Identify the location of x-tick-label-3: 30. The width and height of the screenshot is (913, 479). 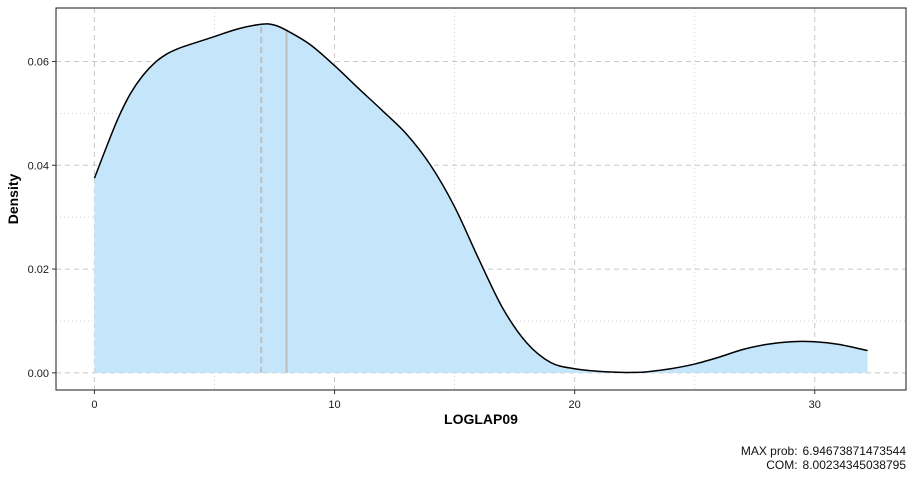
(815, 405).